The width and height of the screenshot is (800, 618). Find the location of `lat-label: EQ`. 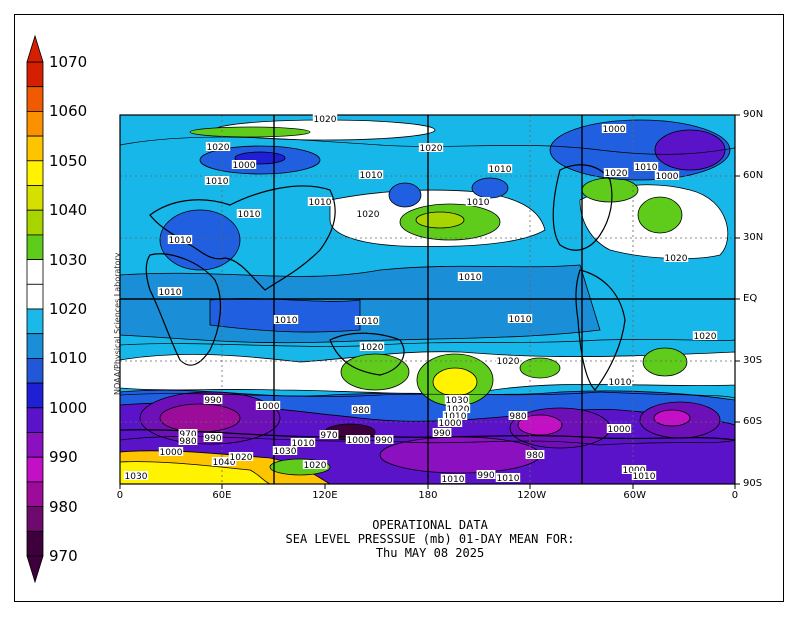

lat-label: EQ is located at coordinates (750, 298).